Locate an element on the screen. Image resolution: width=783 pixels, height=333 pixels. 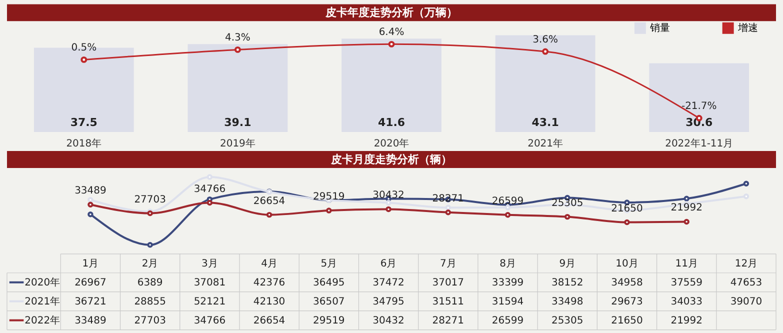
x-tick-label: 2月 is located at coordinates (150, 264).